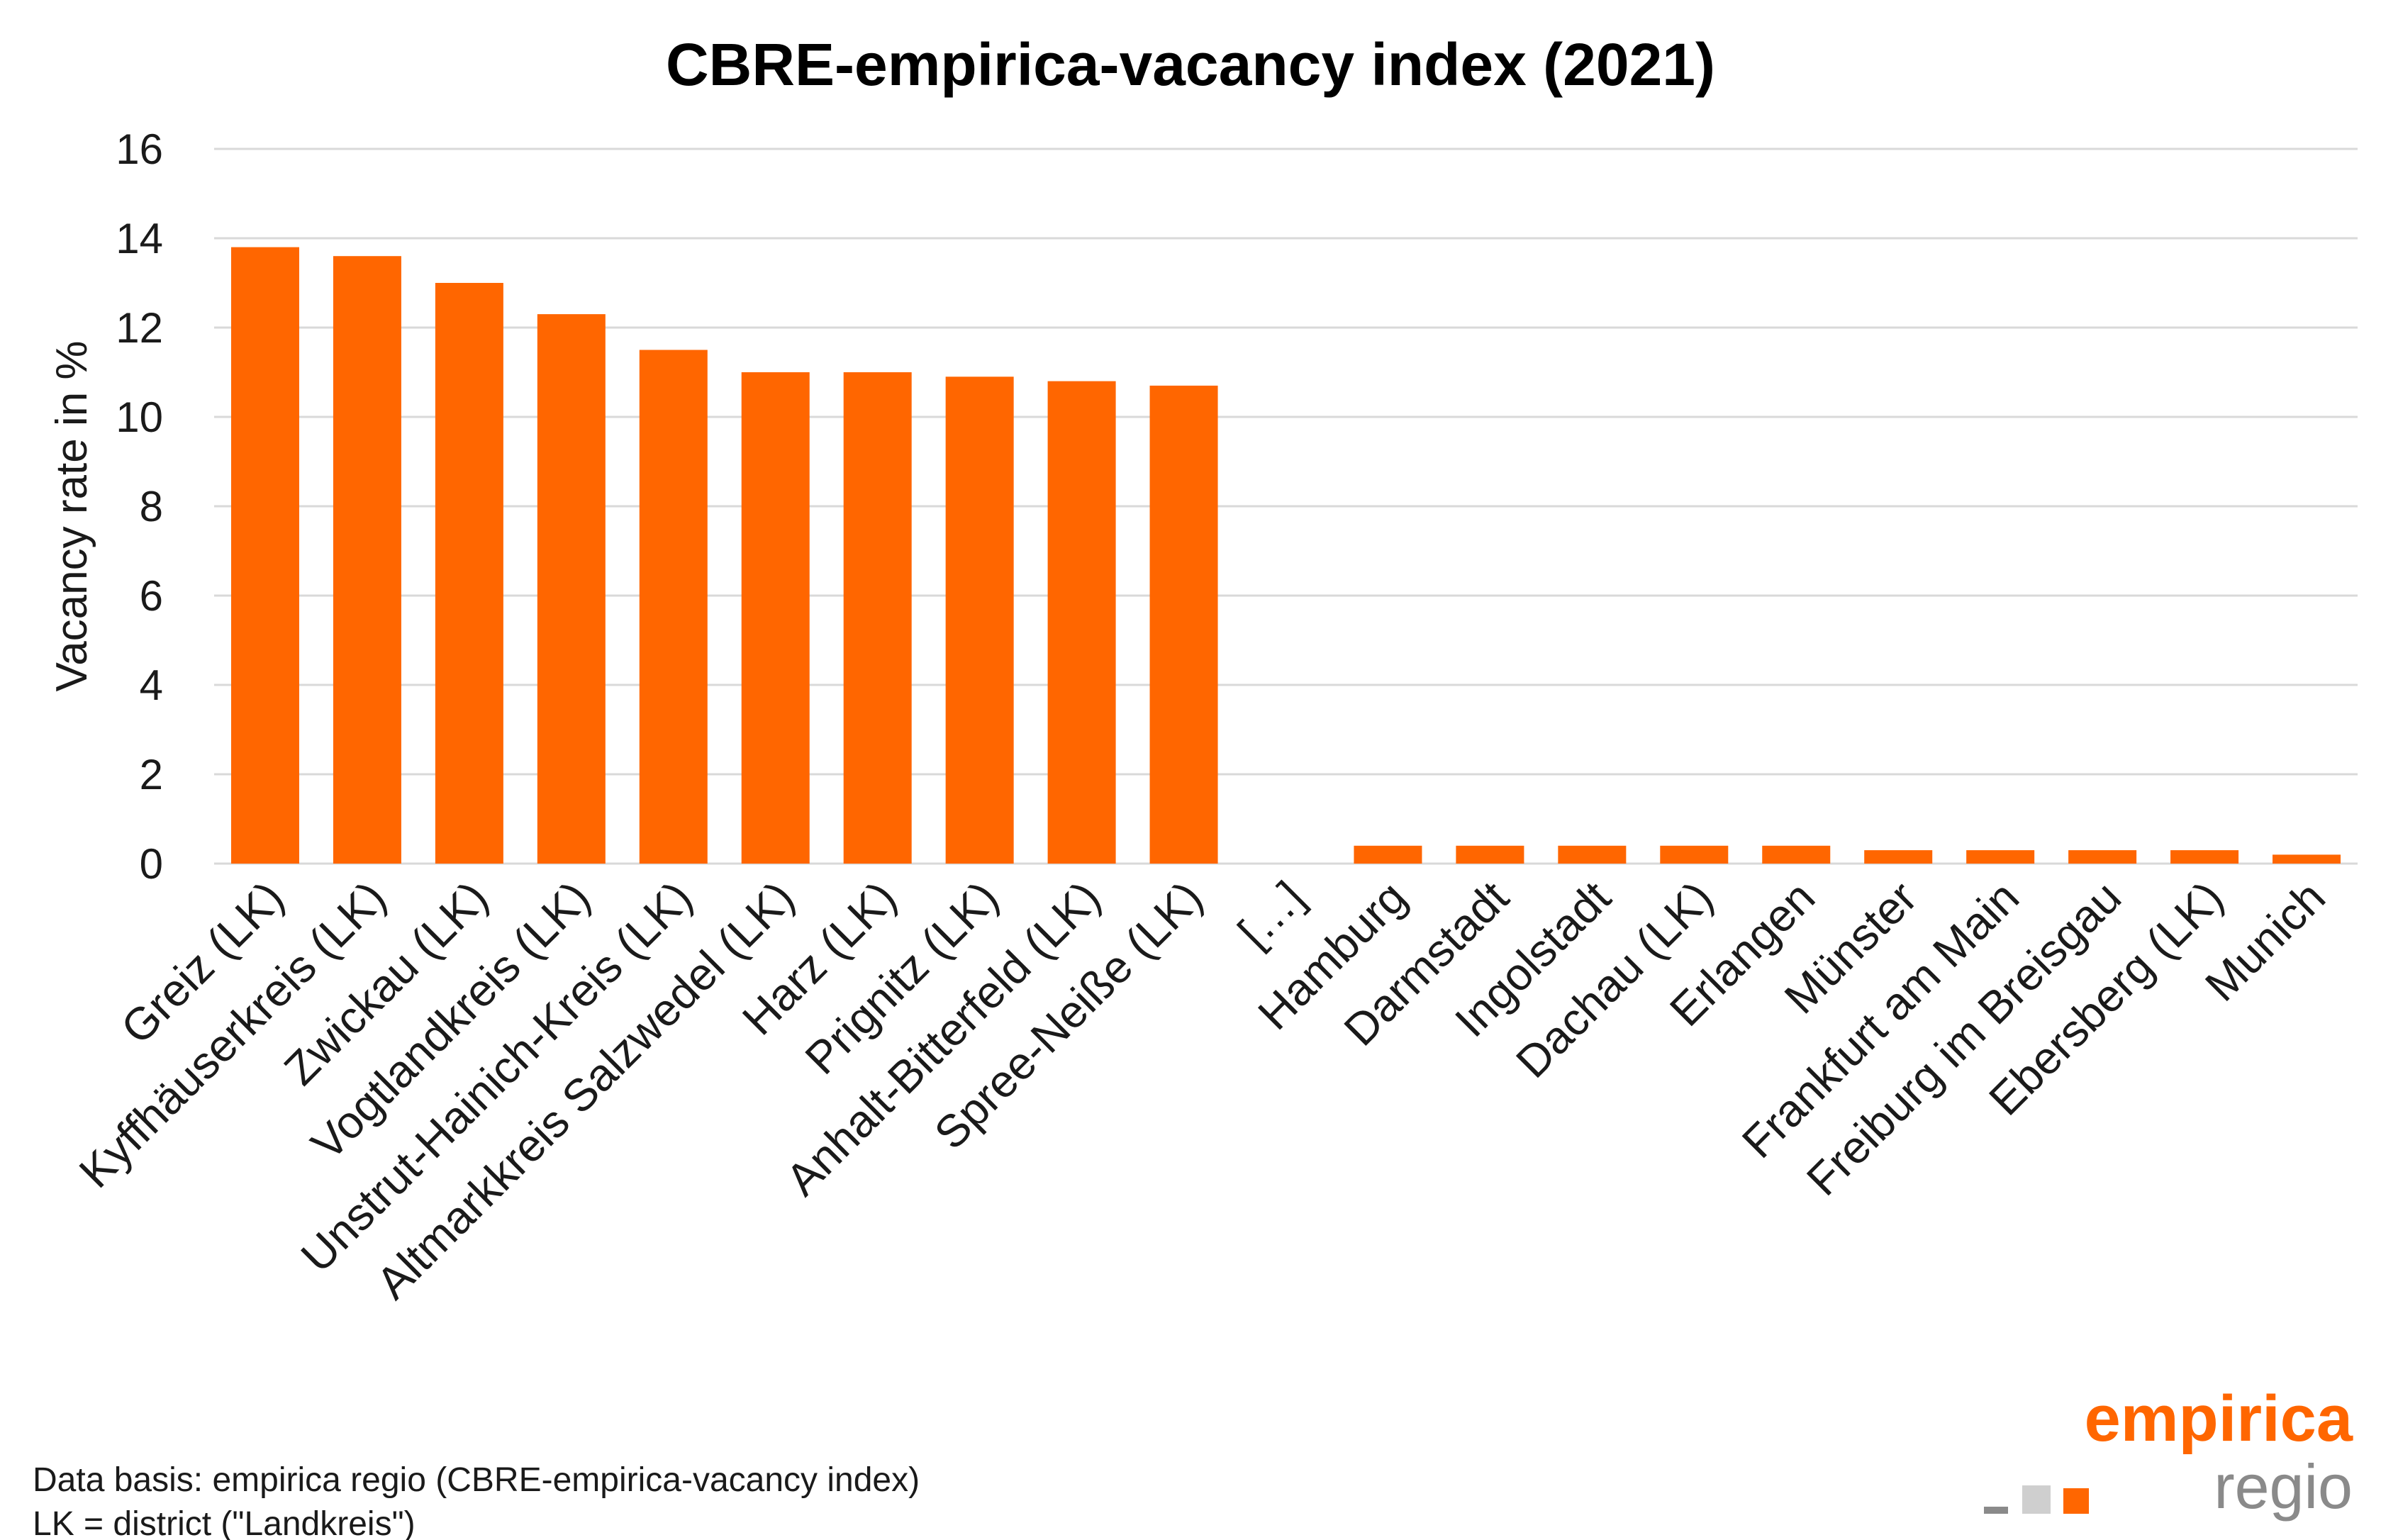 The image size is (2381, 1540). I want to click on empirica-regio-logo: empirica regio, so click(2168, 1453).